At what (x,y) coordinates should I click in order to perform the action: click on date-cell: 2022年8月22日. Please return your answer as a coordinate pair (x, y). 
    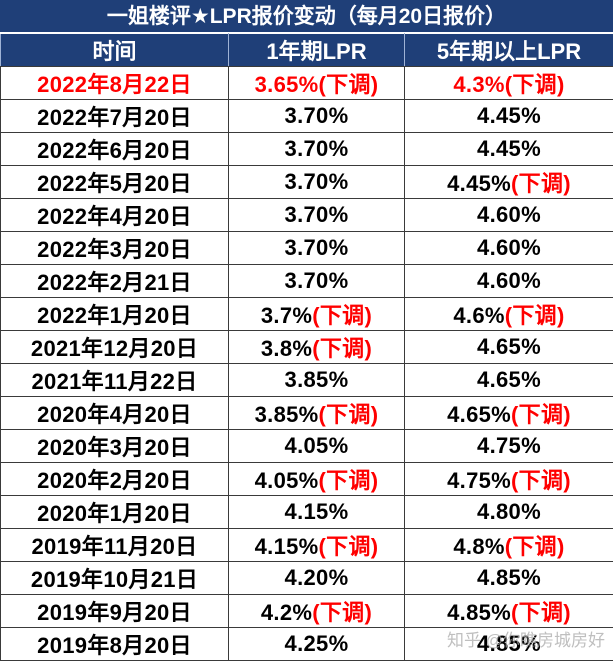
    Looking at the image, I should click on (114, 83).